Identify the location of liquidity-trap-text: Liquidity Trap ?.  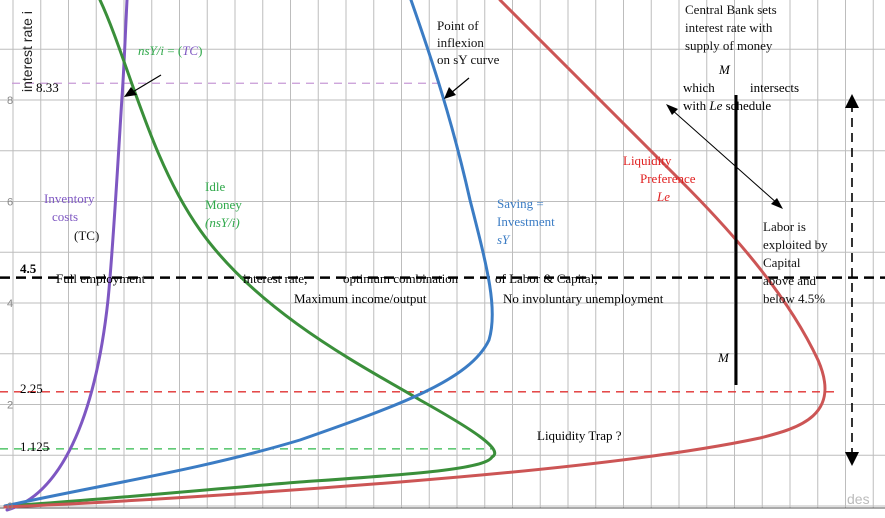
(579, 435).